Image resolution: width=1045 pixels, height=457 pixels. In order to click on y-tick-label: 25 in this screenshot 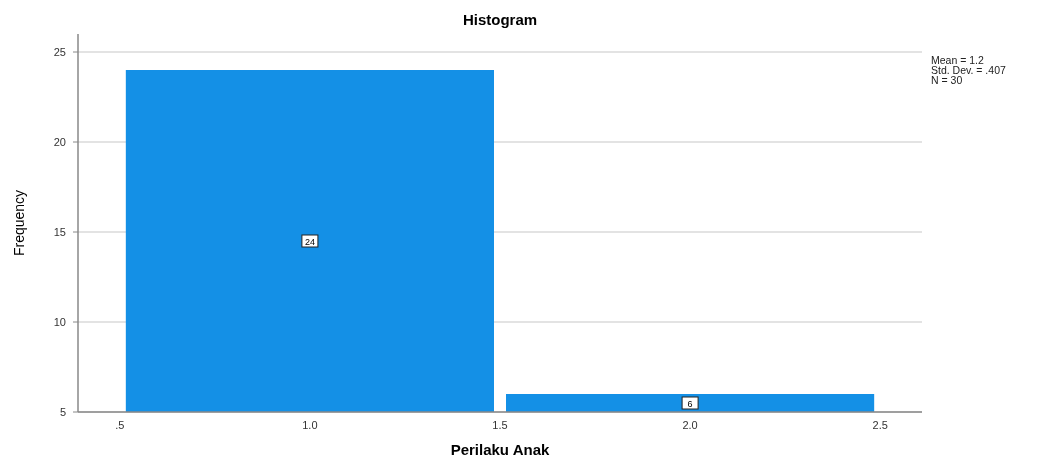, I will do `click(59, 52)`.